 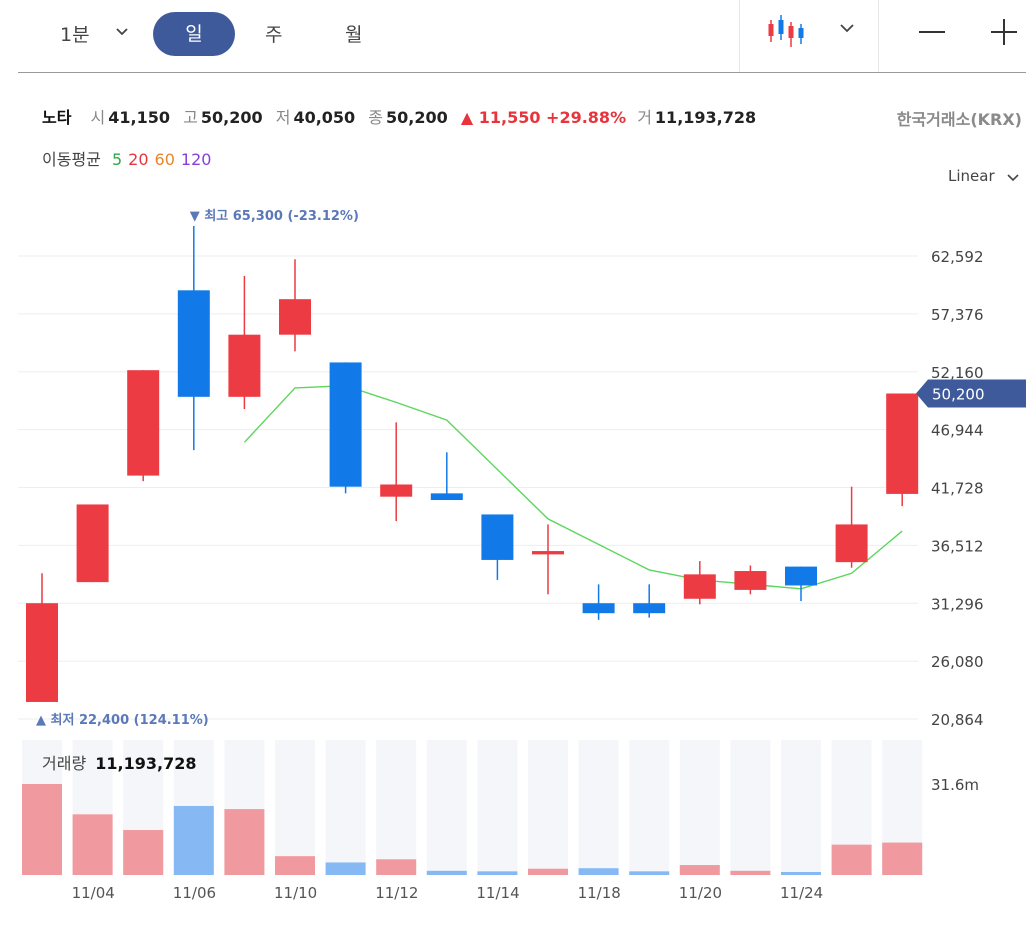 I want to click on y-axis-label: 62,592, so click(x=957, y=257).